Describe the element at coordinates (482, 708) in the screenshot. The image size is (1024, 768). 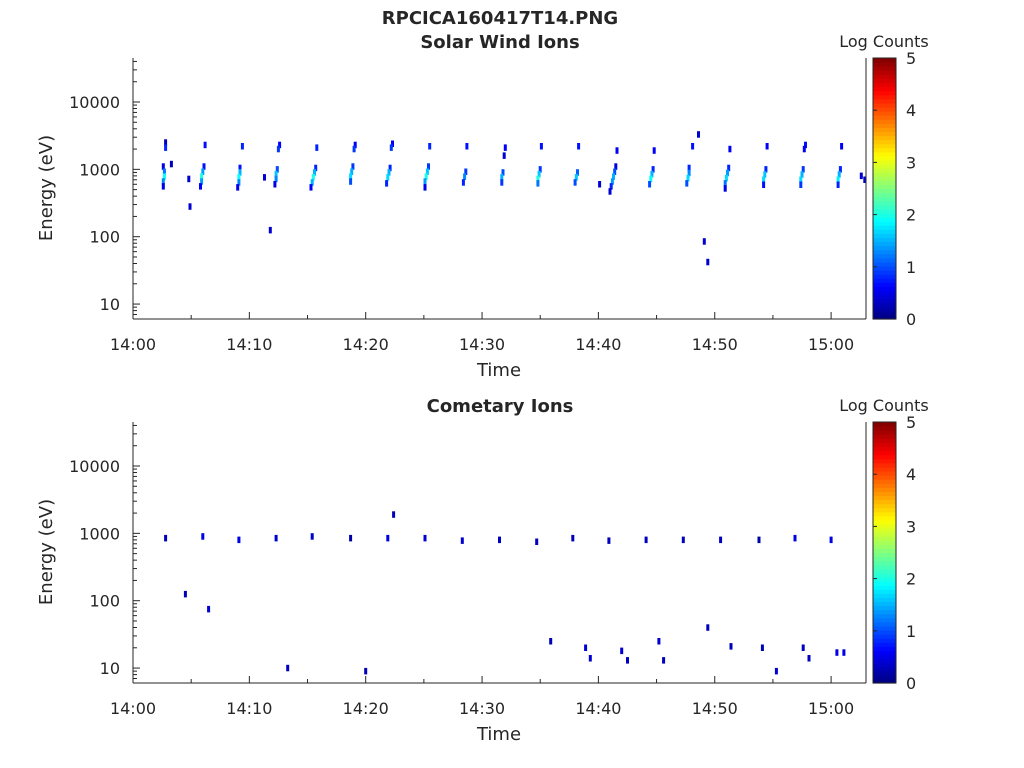
I see `x-tick-label: 14:30` at that location.